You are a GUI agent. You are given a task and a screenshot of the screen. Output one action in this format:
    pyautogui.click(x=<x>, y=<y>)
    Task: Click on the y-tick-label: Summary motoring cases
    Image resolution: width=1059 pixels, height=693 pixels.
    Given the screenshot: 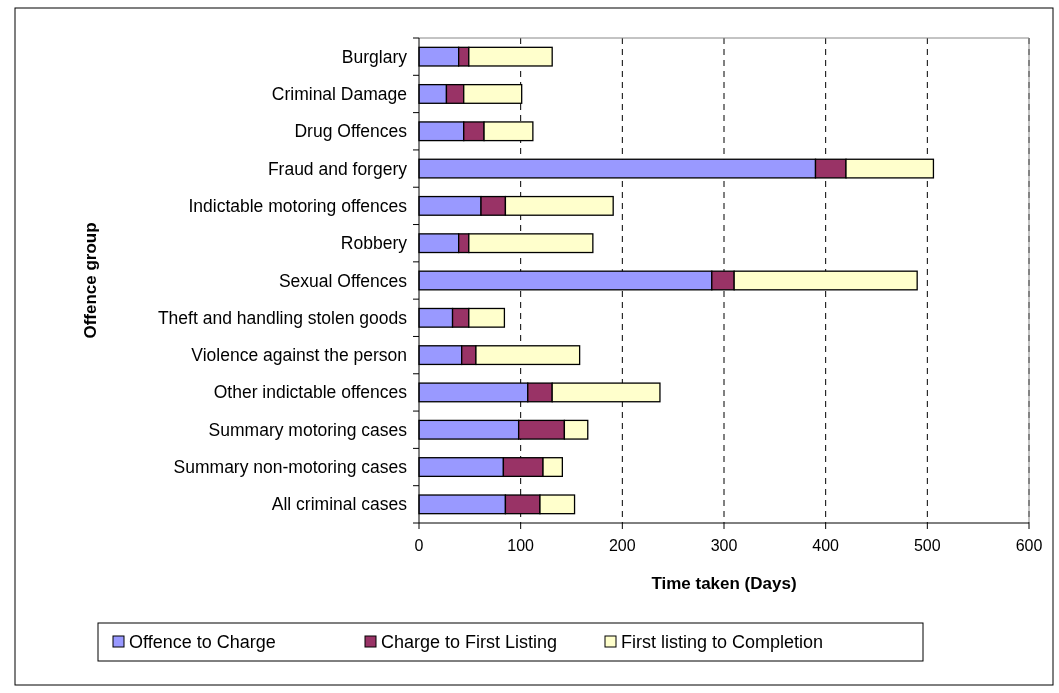 What is the action you would take?
    pyautogui.click(x=308, y=429)
    